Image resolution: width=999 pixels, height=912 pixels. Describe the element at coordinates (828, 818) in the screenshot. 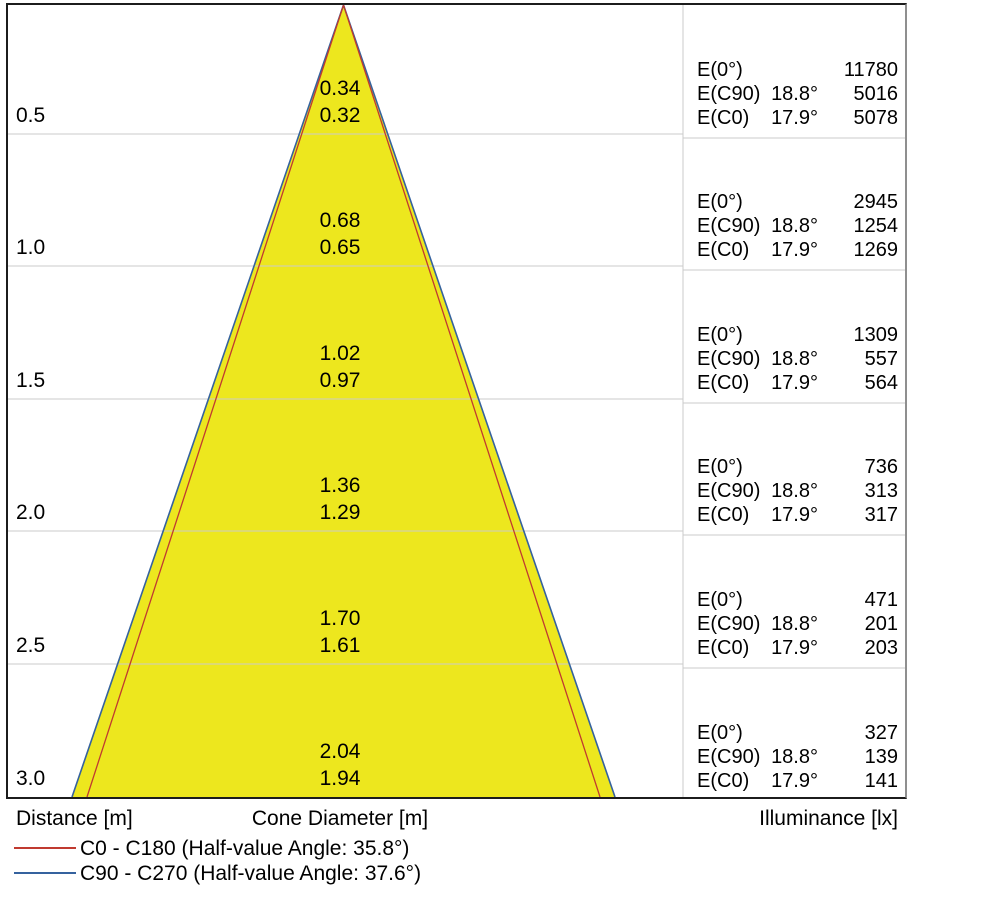

I see `illuminance-axis-label: Illuminance [lx]` at that location.